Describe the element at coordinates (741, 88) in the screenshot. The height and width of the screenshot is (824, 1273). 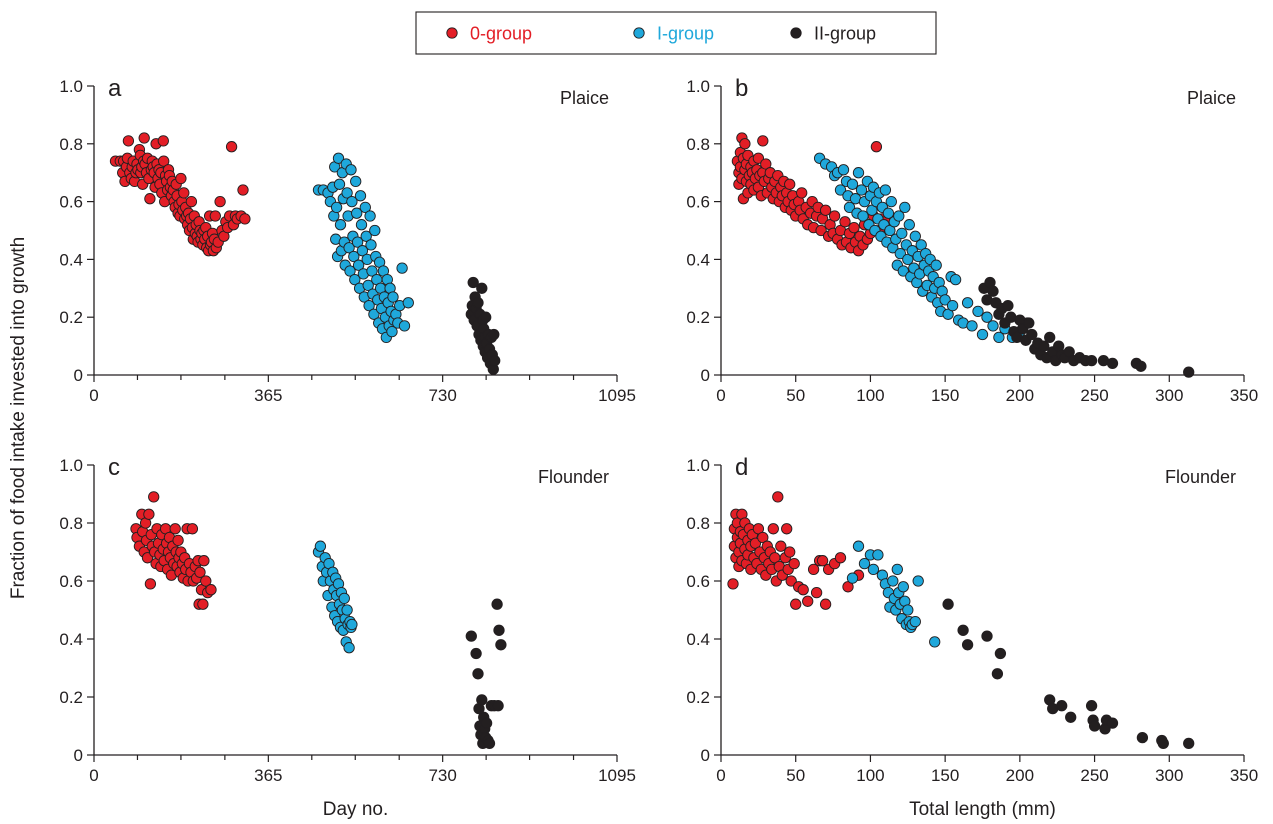
I see `panel-letter: b` at that location.